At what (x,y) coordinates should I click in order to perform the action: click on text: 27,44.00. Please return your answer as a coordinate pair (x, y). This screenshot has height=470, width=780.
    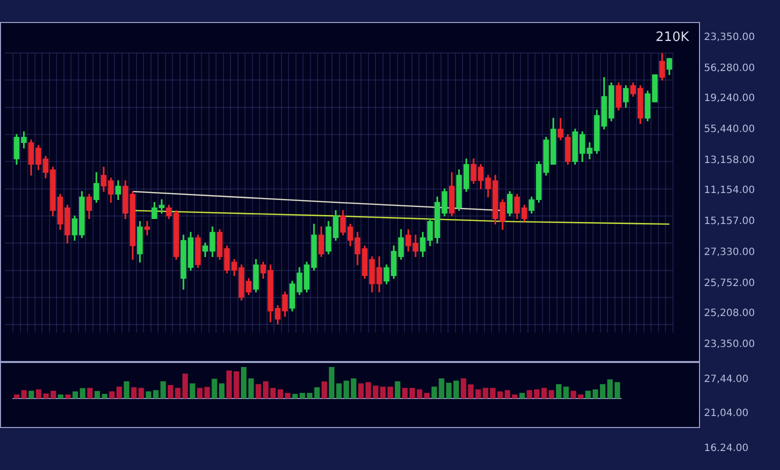
    Looking at the image, I should click on (727, 379).